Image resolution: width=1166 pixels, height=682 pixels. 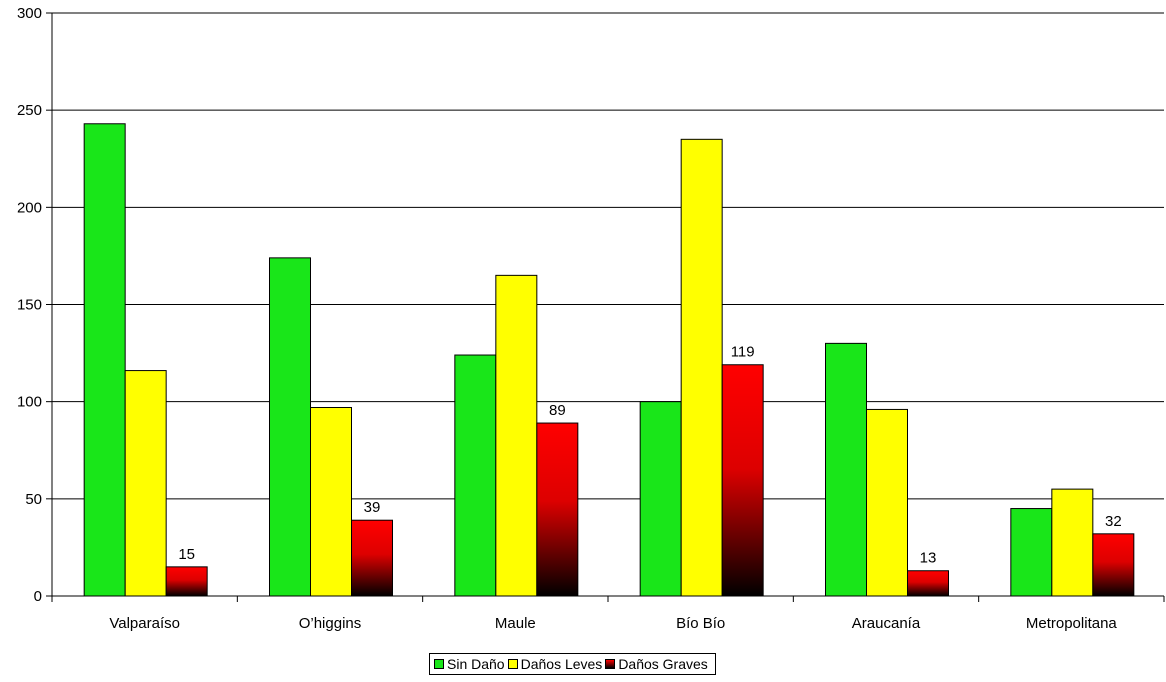 What do you see at coordinates (663, 664) in the screenshot?
I see `legend-label-danos-graves: Daños Graves` at bounding box center [663, 664].